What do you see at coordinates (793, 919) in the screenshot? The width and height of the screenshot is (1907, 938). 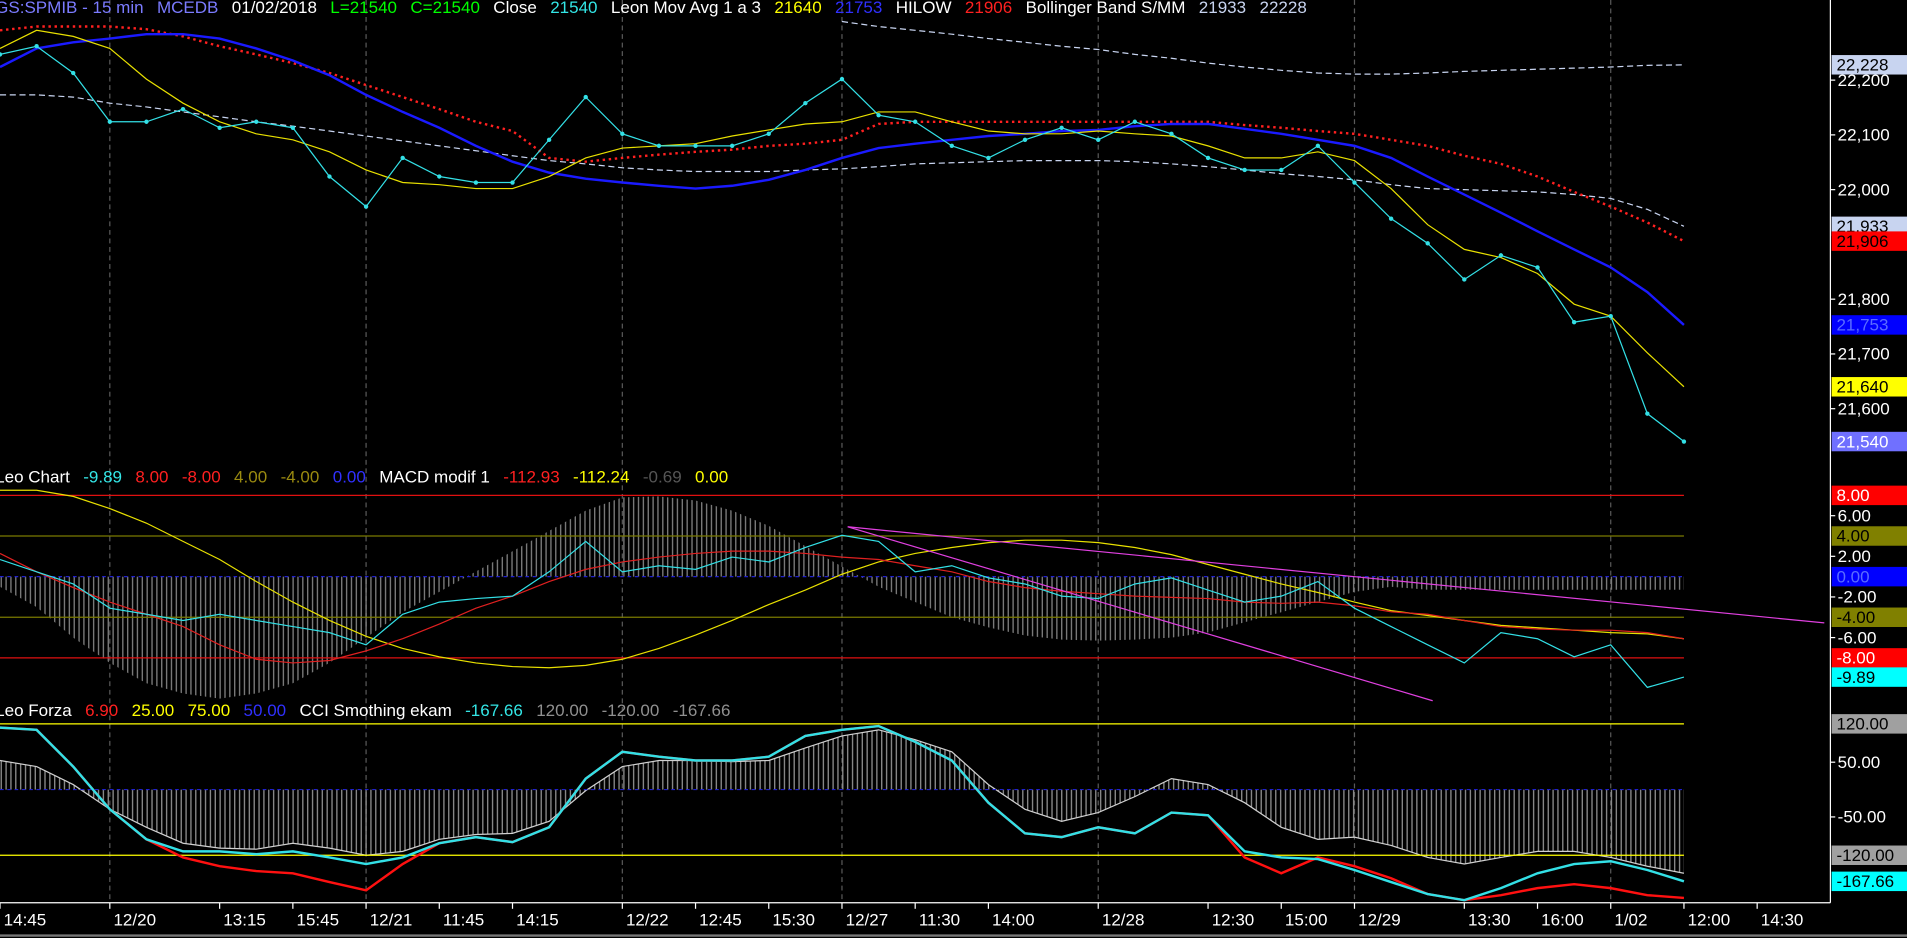 I see `x-tick-label: 15:30` at bounding box center [793, 919].